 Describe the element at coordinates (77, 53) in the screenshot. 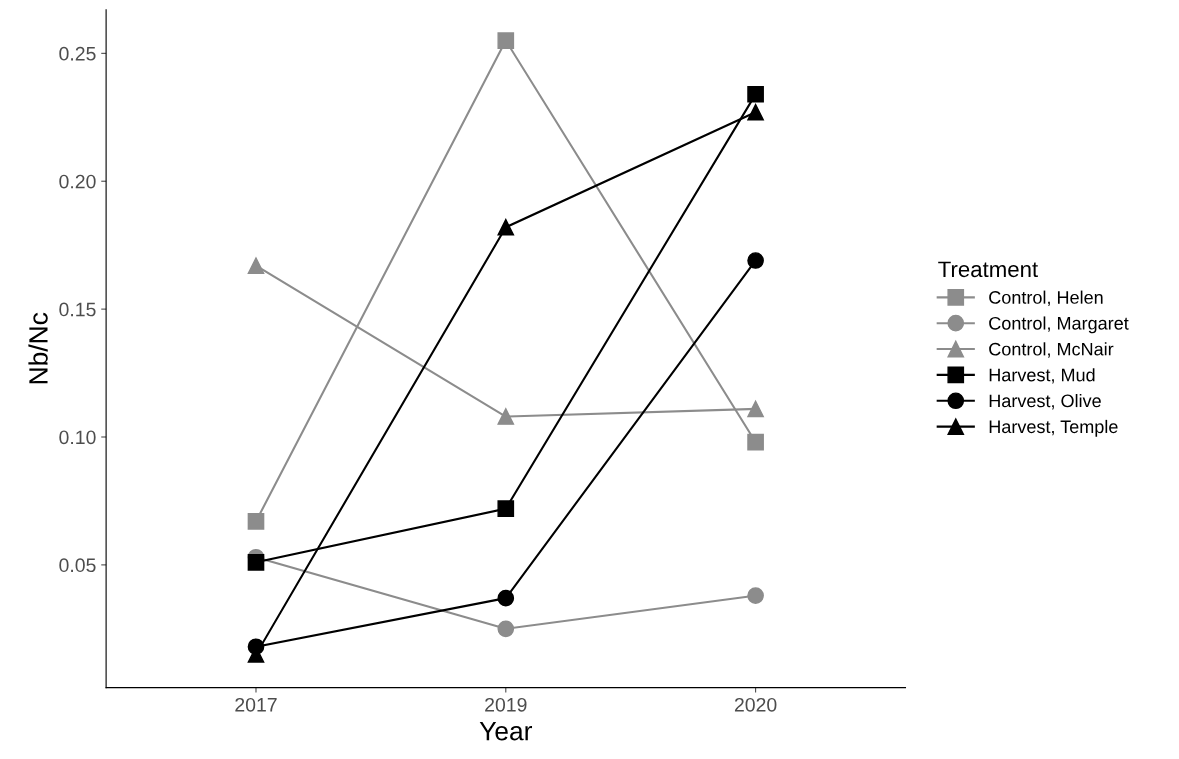

I see `y-tick-label: 0.25` at that location.